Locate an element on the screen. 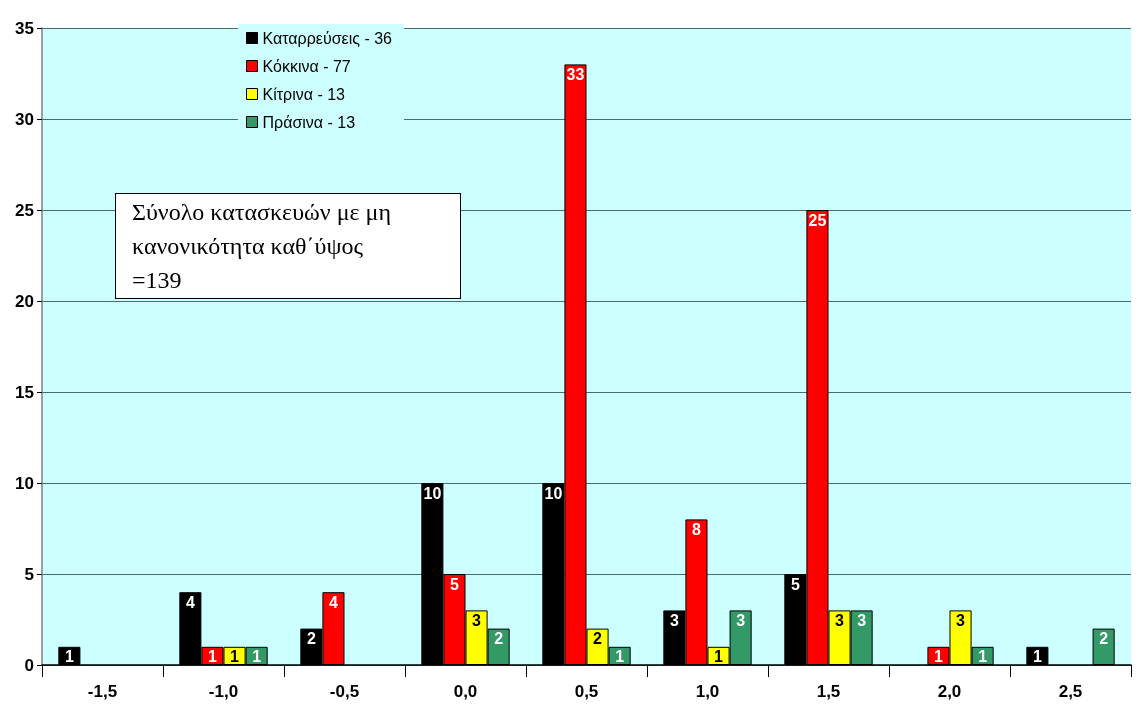  legend-label: Καταρρεύσεις - 36 is located at coordinates (327, 38).